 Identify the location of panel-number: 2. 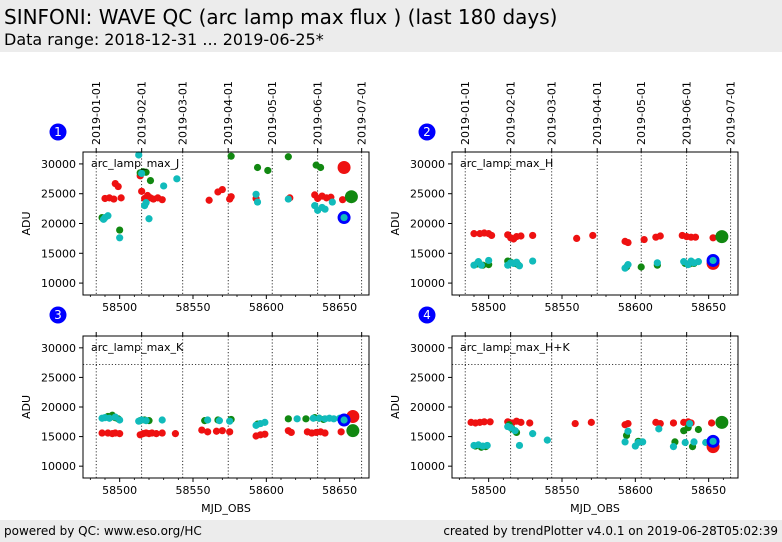
(427, 132).